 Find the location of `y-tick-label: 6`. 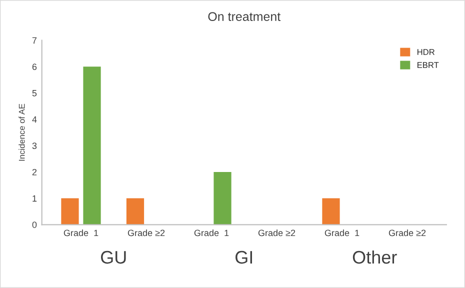

y-tick-label: 6 is located at coordinates (34, 67).